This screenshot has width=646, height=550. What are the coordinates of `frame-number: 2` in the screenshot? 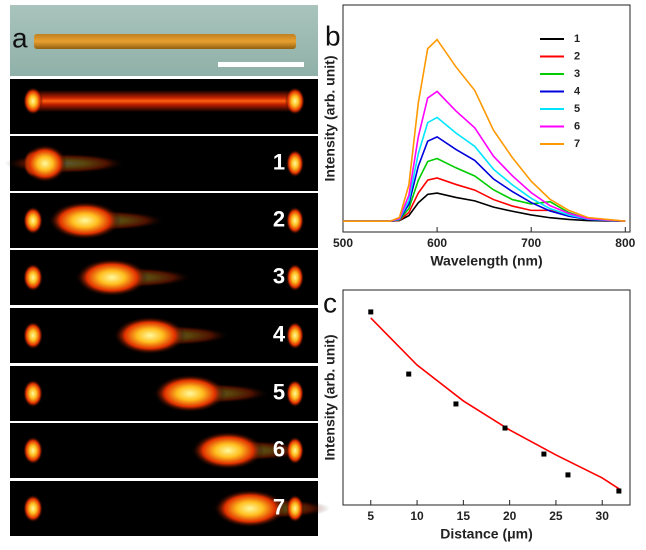 It's located at (279, 218).